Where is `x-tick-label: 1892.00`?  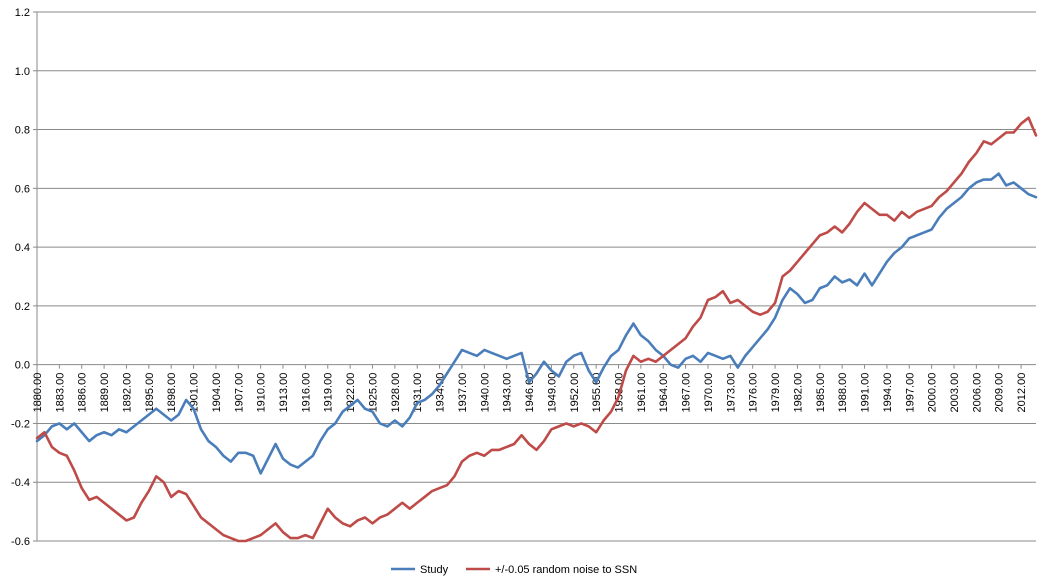 x-tick-label: 1892.00 is located at coordinates (127, 393).